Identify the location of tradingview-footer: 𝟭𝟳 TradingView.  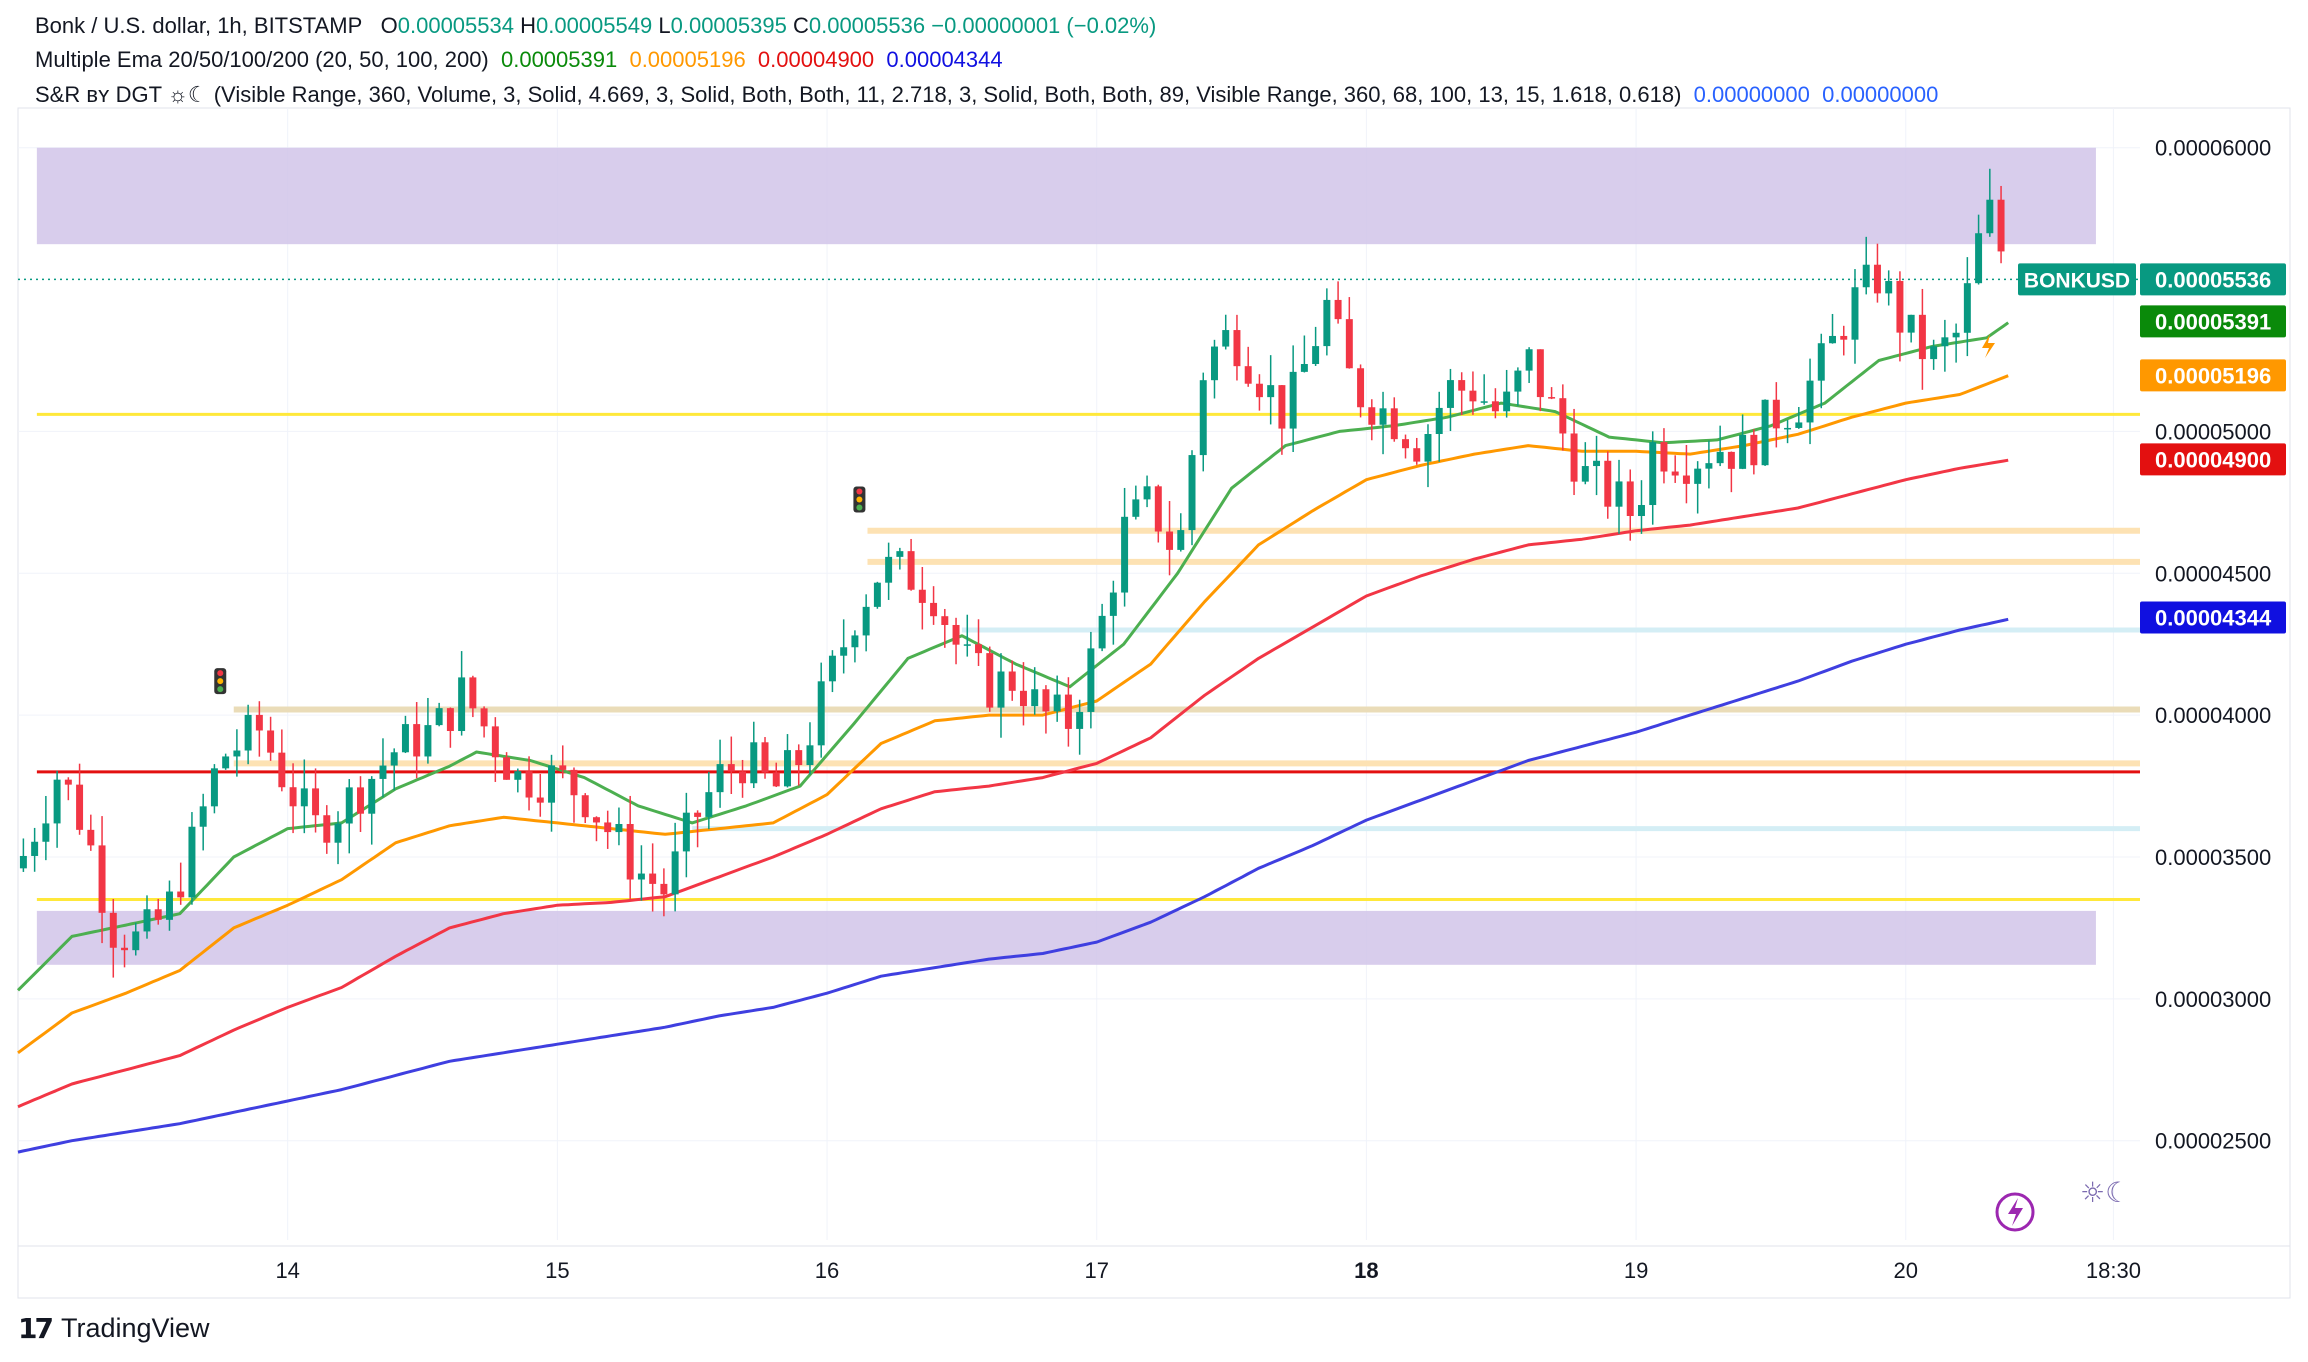
(114, 1328).